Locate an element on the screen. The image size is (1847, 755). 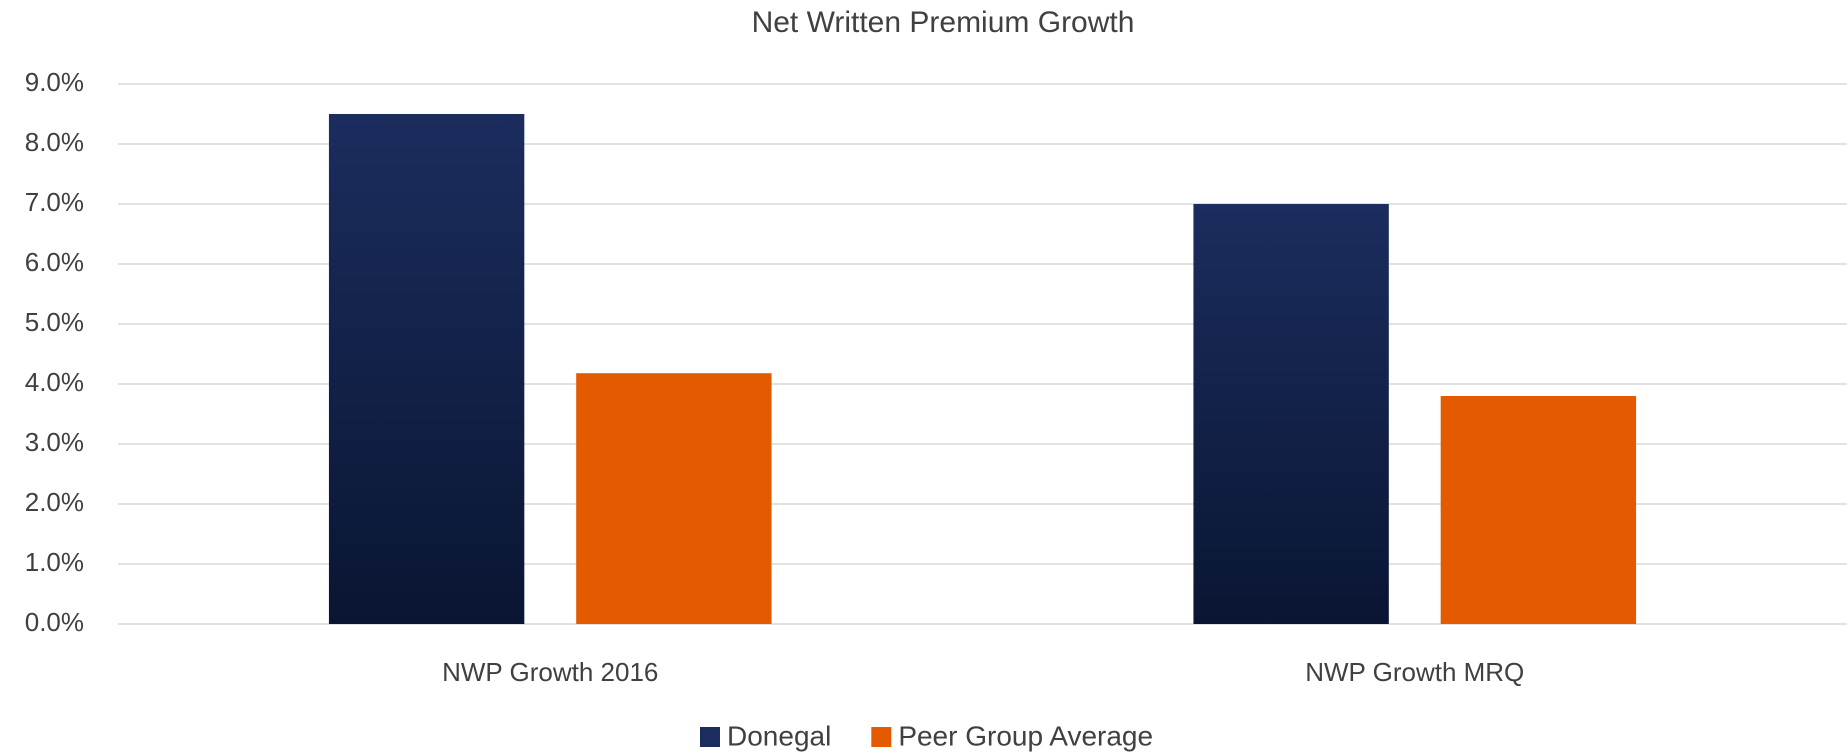
y-tick-label: 0.0% is located at coordinates (54, 622).